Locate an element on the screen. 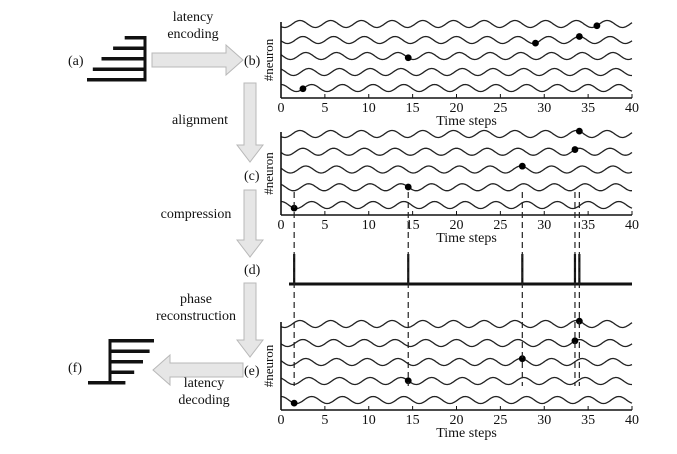 The height and width of the screenshot is (454, 677). label-b: (b) is located at coordinates (252, 61).